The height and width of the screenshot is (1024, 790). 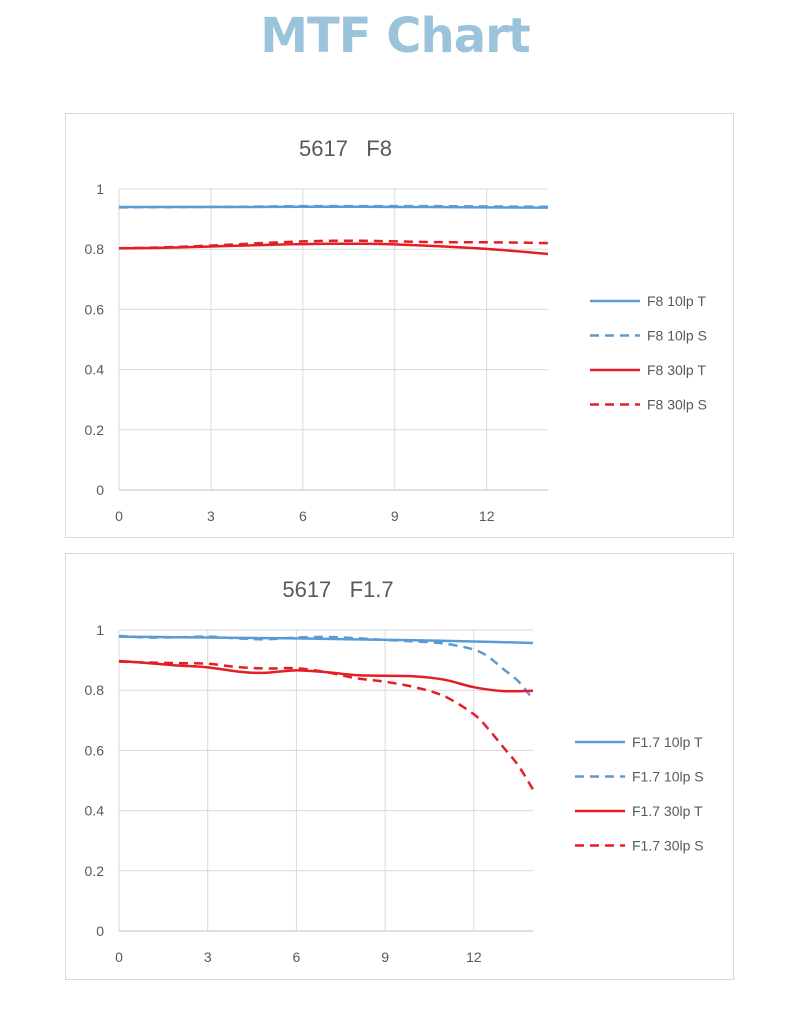 What do you see at coordinates (676, 370) in the screenshot?
I see `legend-label: F8 30lp T` at bounding box center [676, 370].